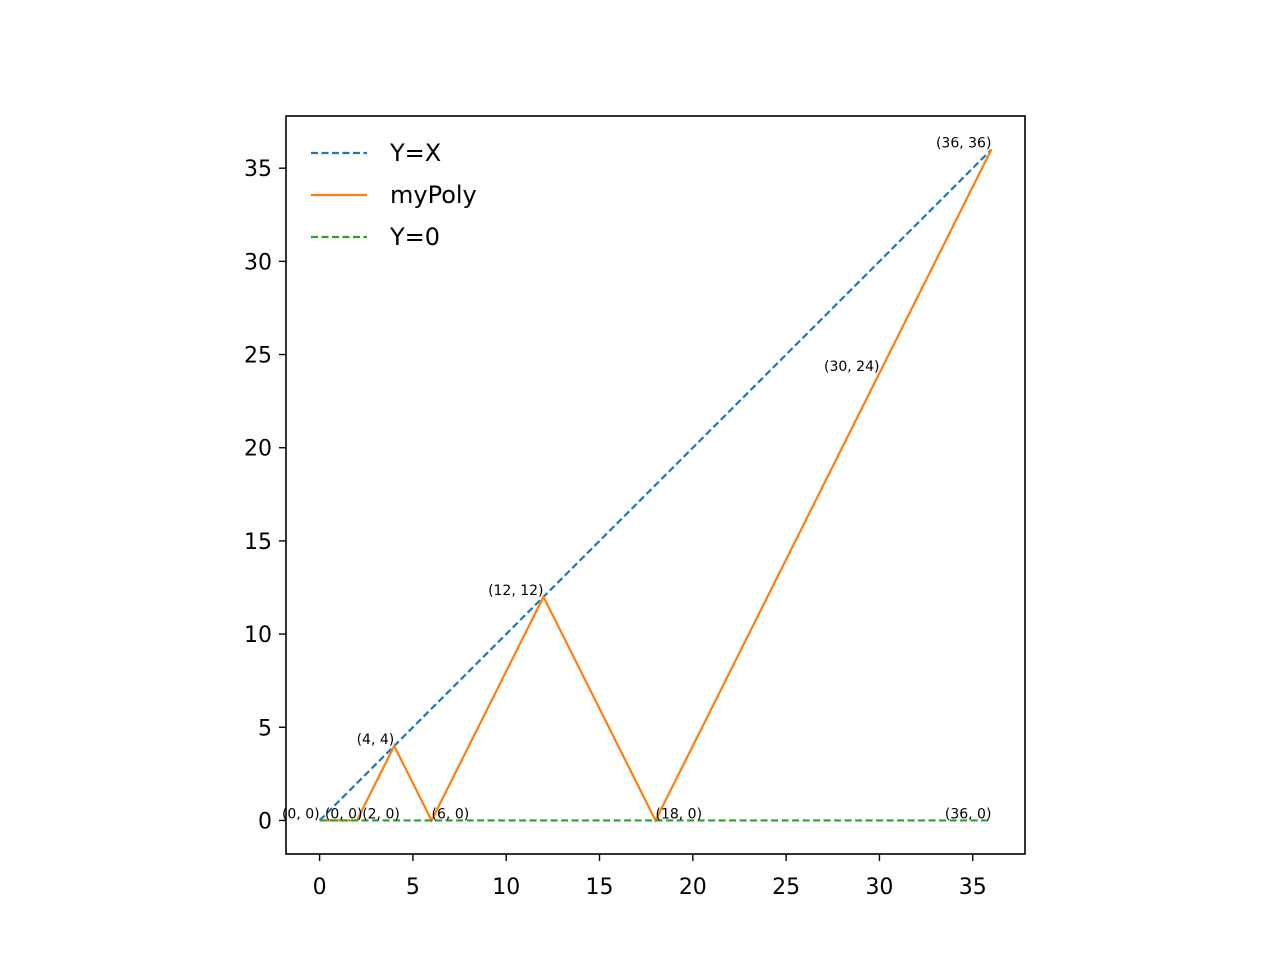 The width and height of the screenshot is (1280, 960). Describe the element at coordinates (973, 887) in the screenshot. I see `x-tick-label: 35` at that location.